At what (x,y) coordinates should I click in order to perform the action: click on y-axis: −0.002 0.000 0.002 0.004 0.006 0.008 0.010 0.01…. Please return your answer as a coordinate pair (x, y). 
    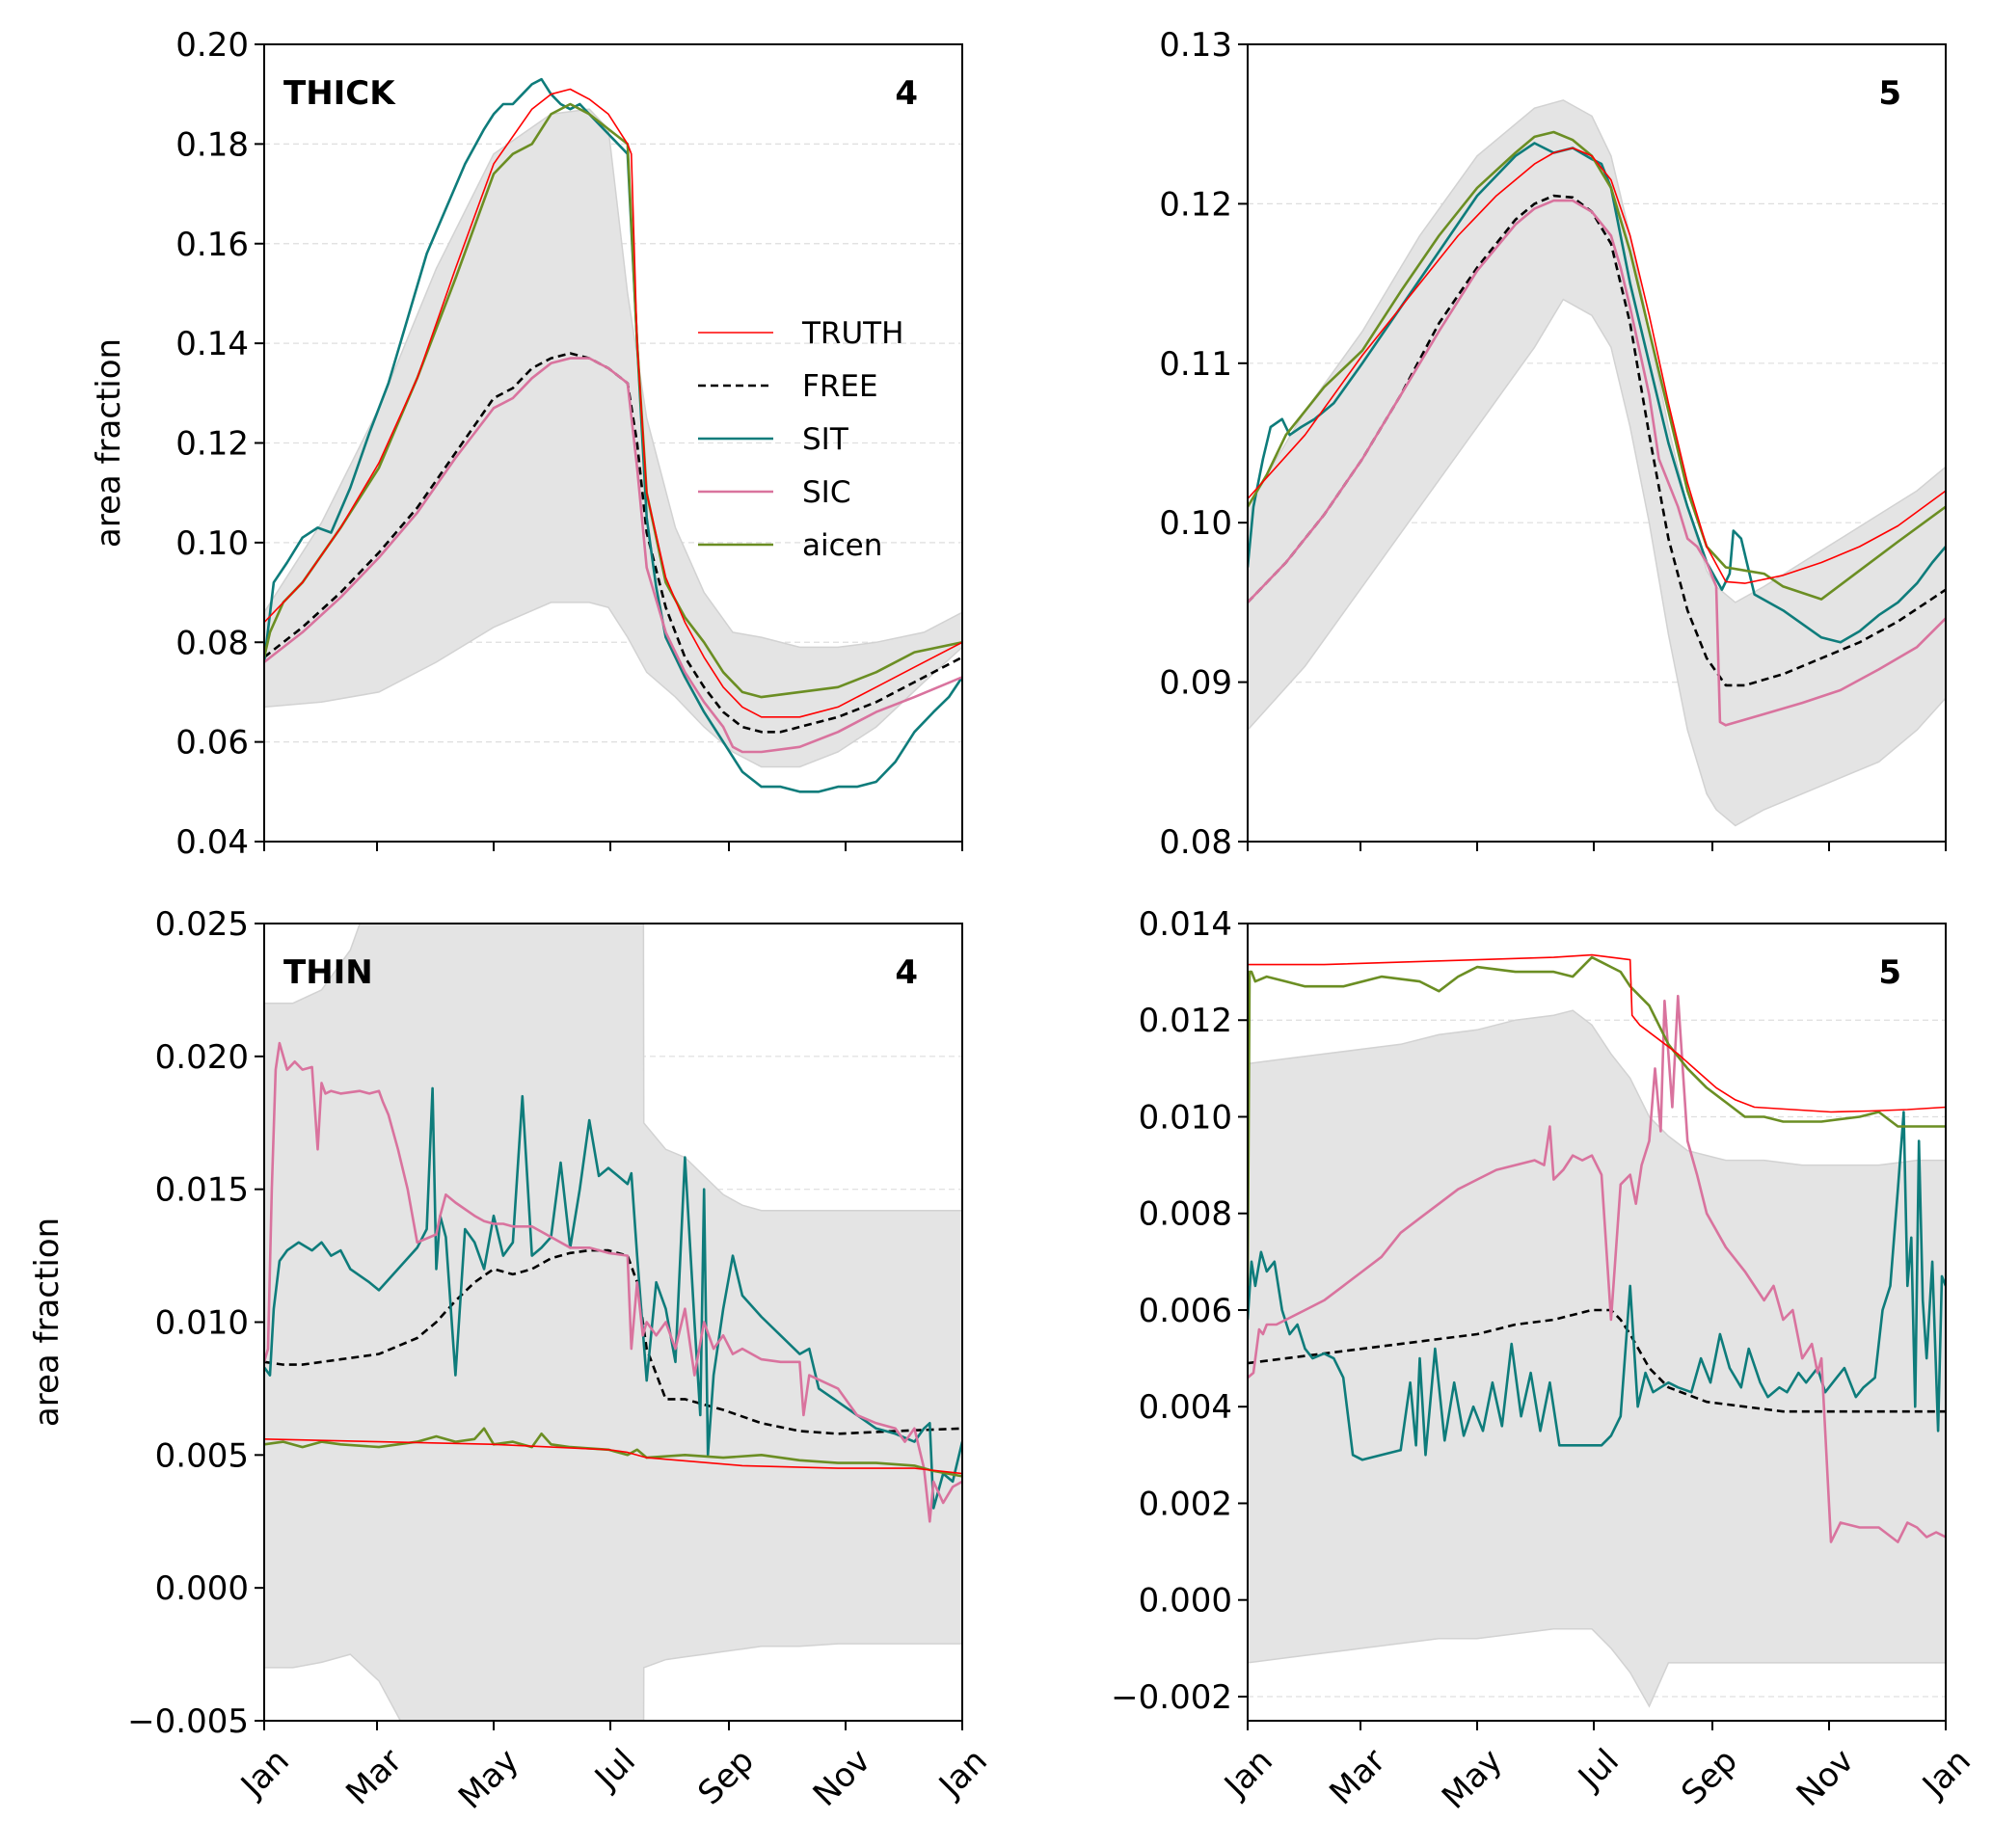
    Looking at the image, I should click on (1179, 1311).